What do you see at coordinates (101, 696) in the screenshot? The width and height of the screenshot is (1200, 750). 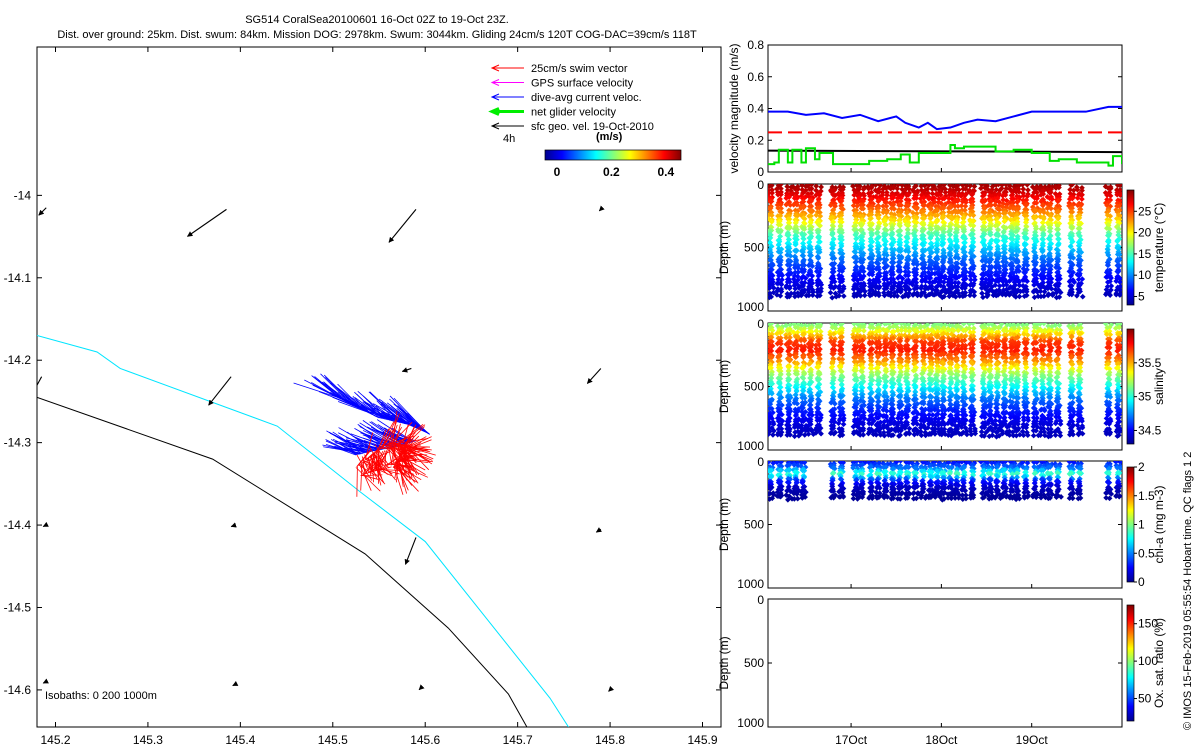 I see `isobaths-label: Isobaths: 0 200 1000m` at bounding box center [101, 696].